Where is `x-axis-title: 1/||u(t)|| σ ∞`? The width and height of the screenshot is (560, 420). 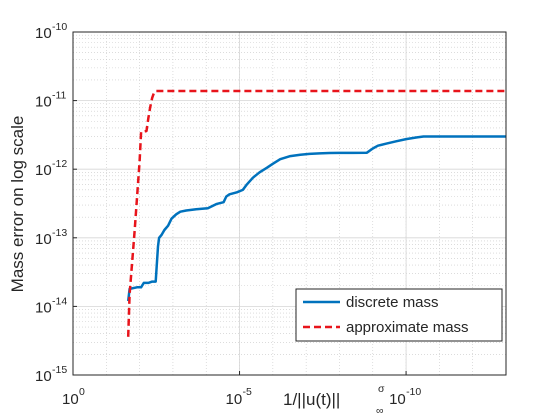 x-axis-title: 1/||u(t)|| σ ∞ is located at coordinates (334, 400).